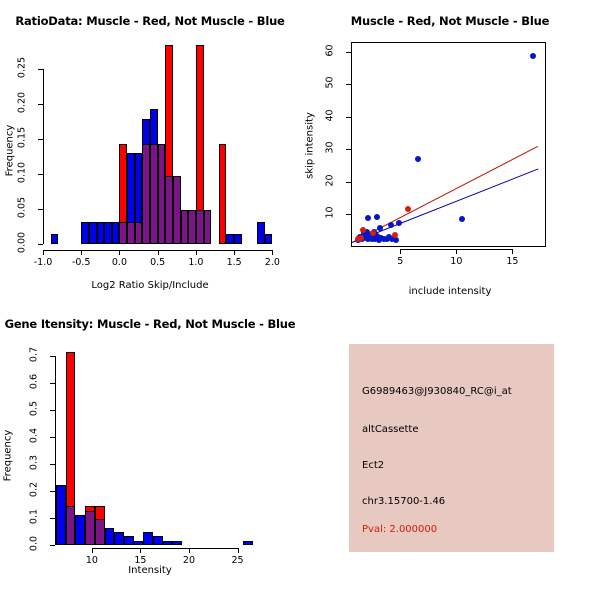 The height and width of the screenshot is (600, 600). What do you see at coordinates (238, 550) in the screenshot?
I see `gene-hist-x-tick` at bounding box center [238, 550].